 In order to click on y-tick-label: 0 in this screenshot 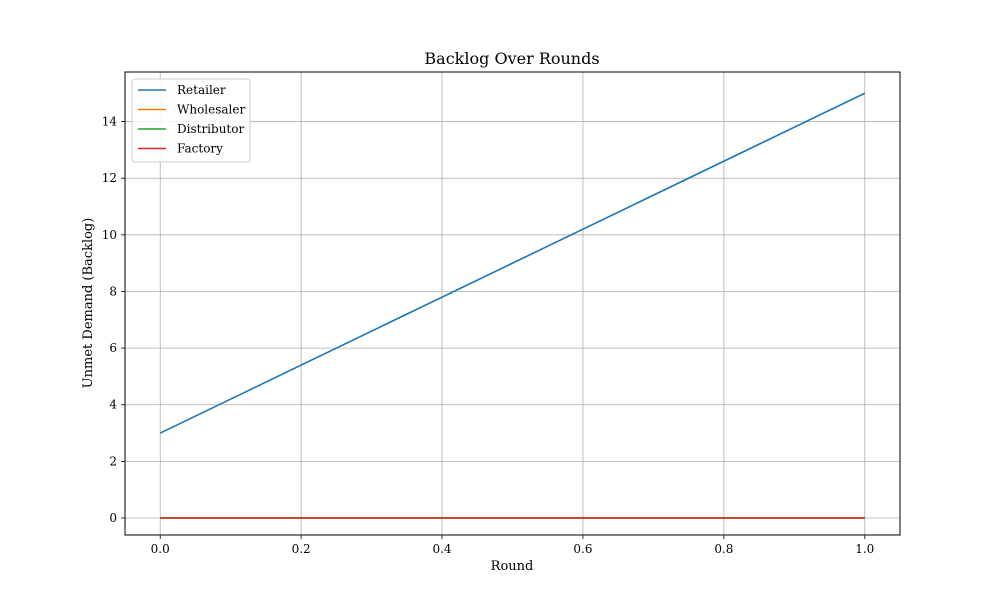, I will do `click(113, 518)`.